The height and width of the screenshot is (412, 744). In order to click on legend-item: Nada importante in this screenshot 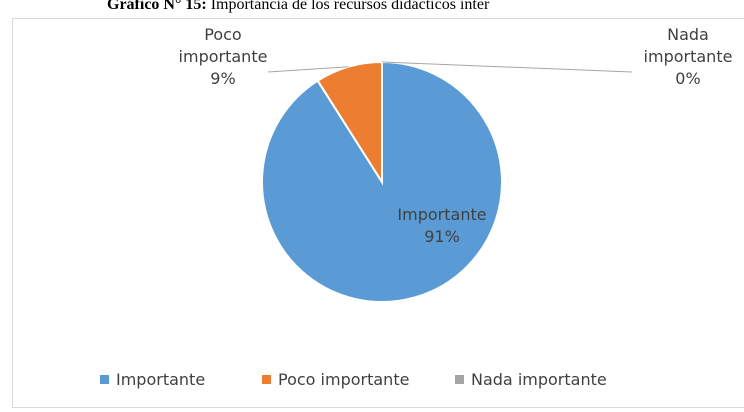, I will do `click(531, 379)`.